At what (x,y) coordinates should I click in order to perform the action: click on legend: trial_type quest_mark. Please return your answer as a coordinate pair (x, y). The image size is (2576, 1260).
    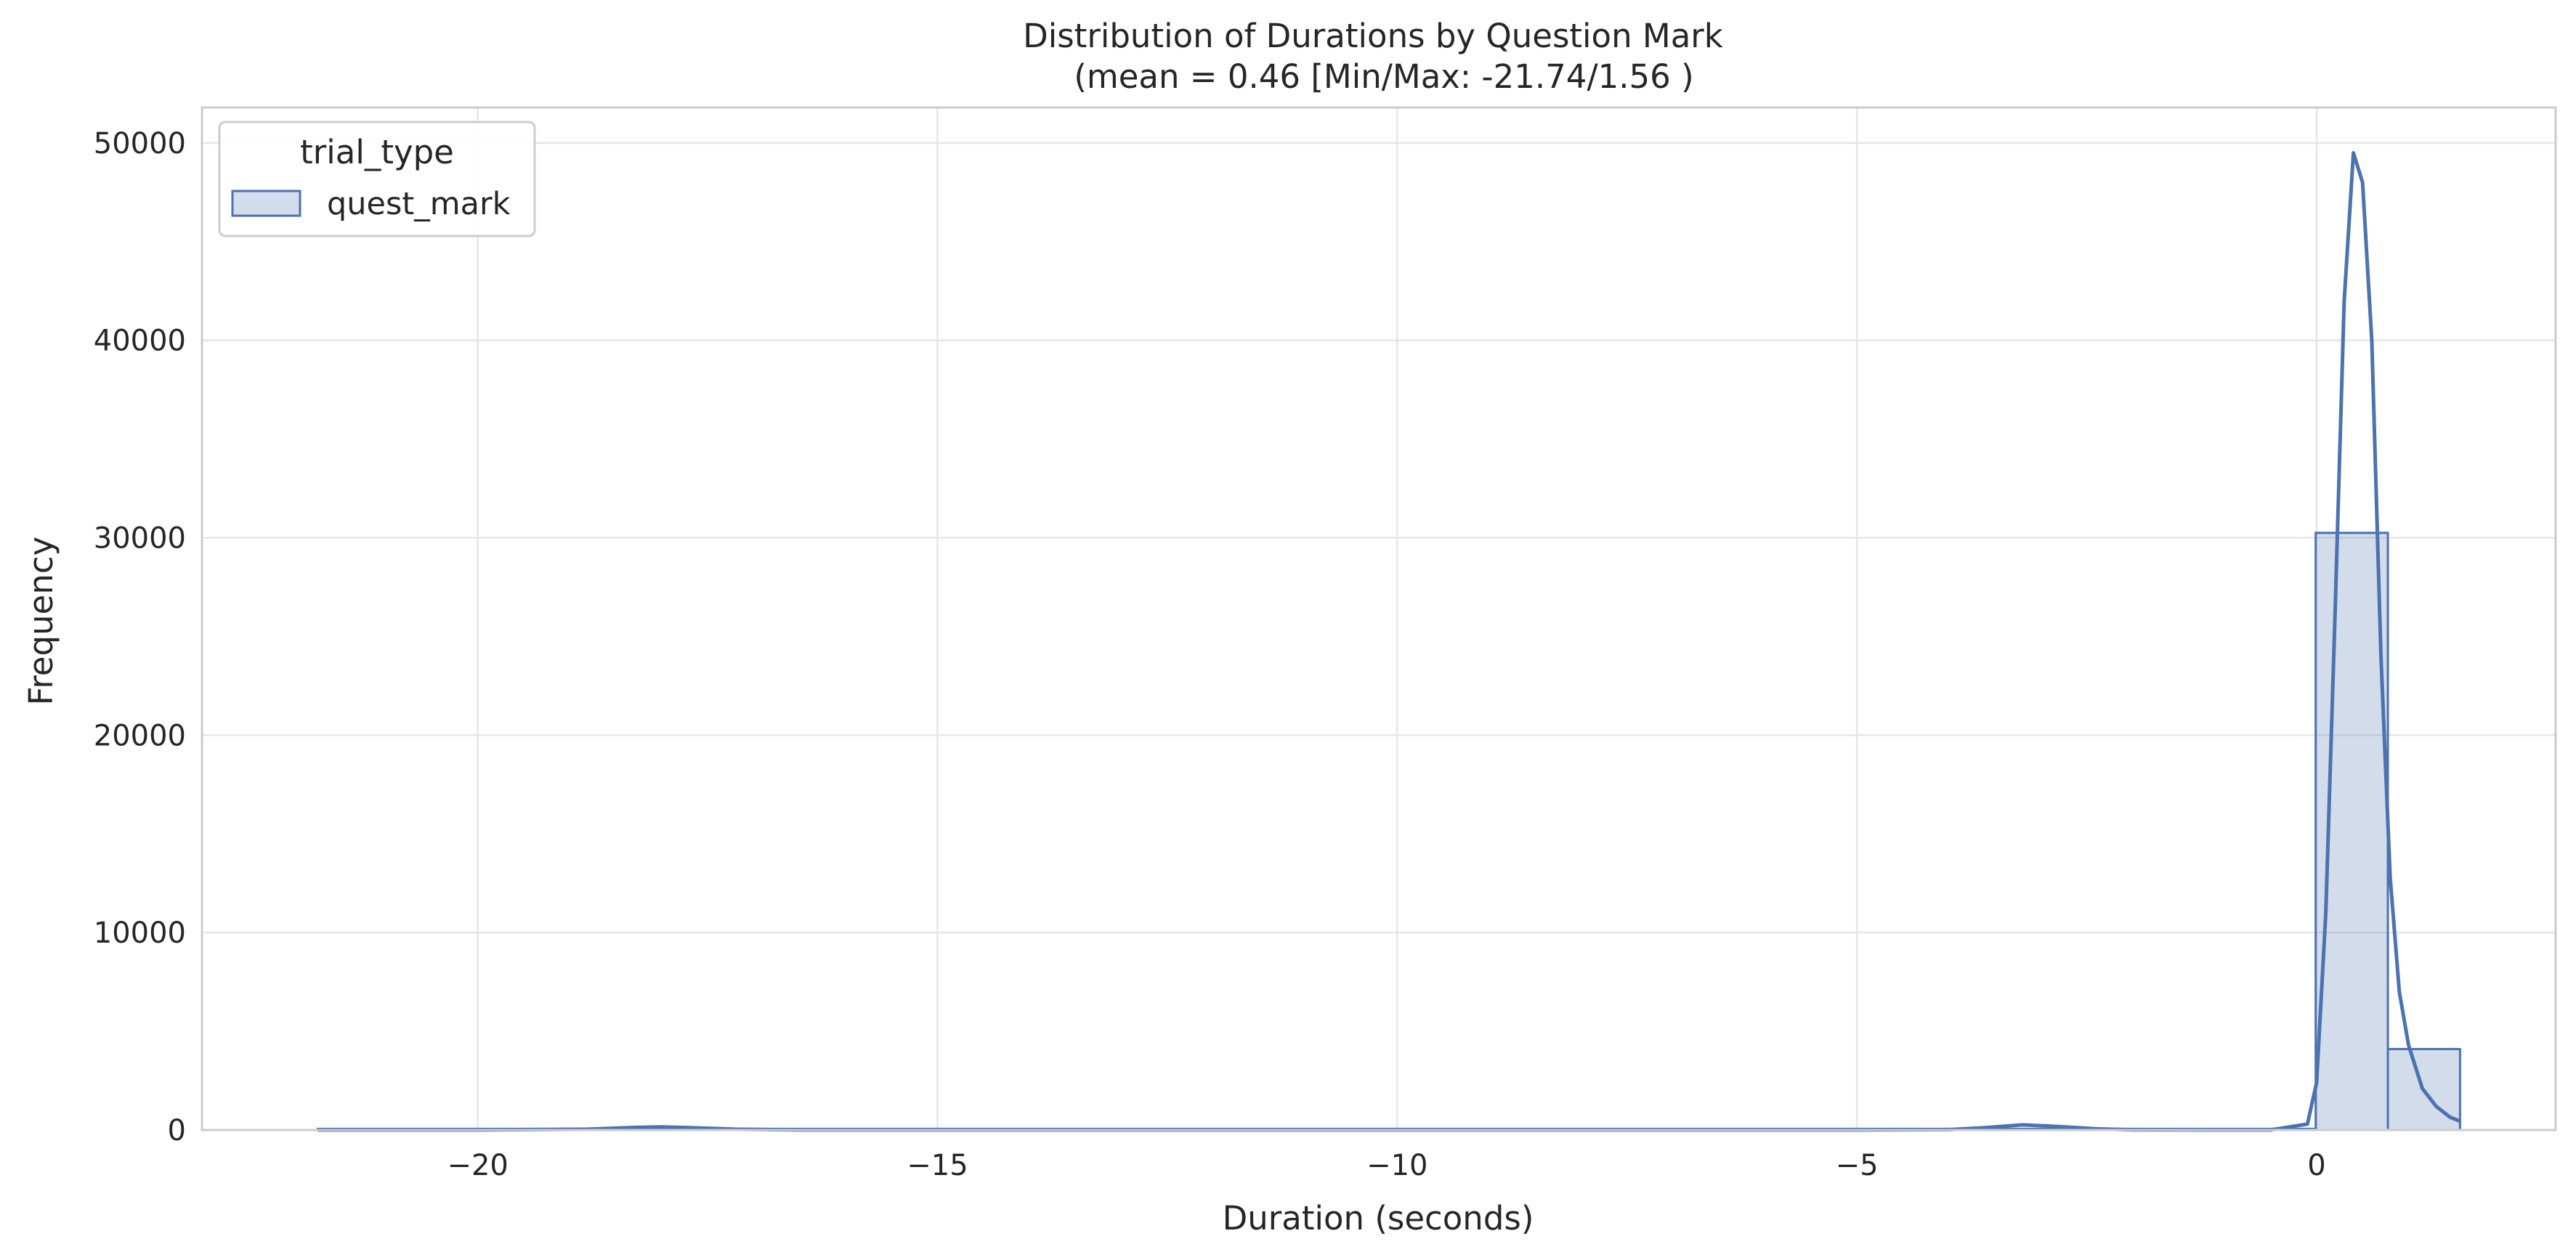
    Looking at the image, I should click on (377, 179).